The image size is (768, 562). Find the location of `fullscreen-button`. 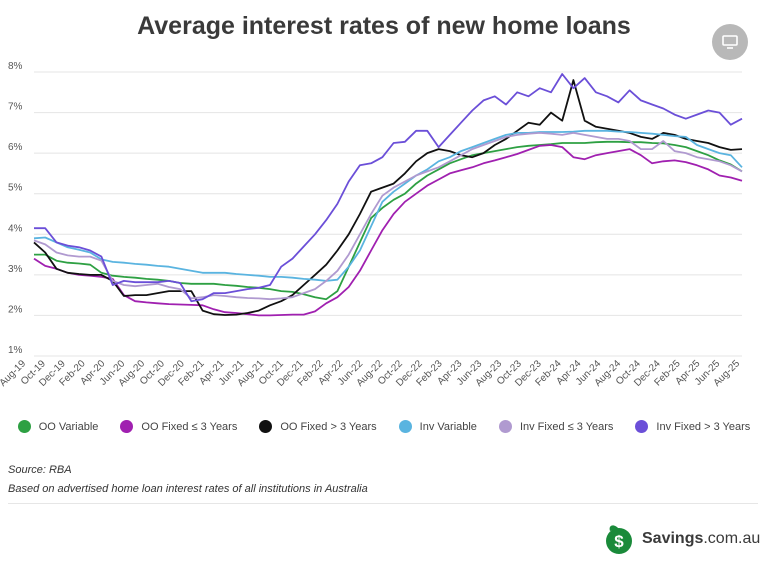

fullscreen-button is located at coordinates (730, 42).